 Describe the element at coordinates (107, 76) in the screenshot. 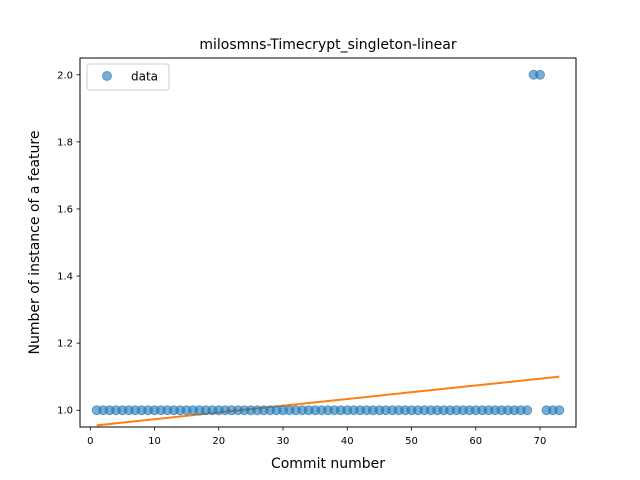

I see `legend-marker-data` at that location.